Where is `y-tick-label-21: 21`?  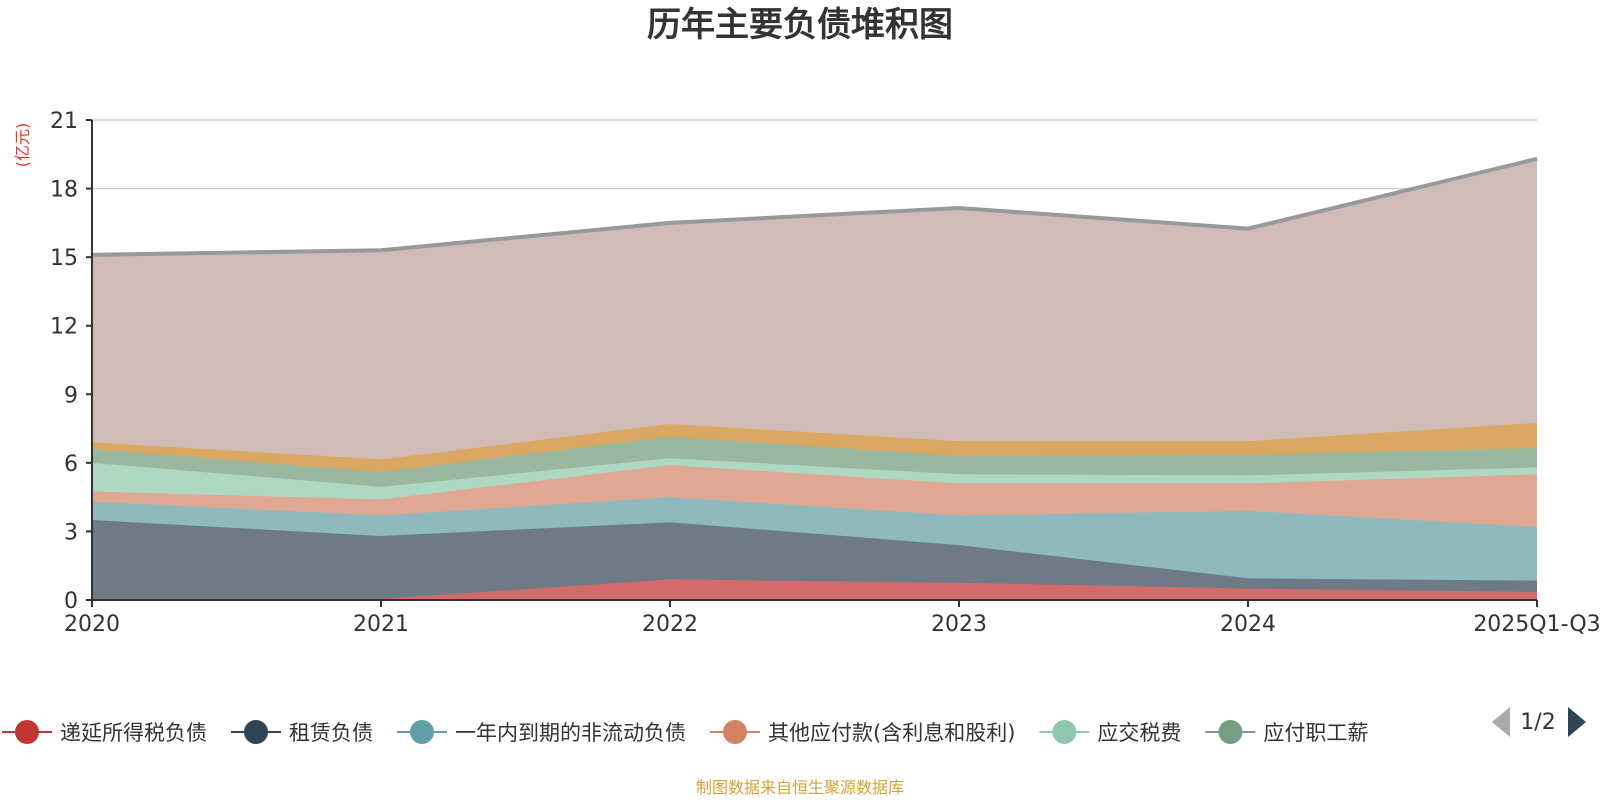
y-tick-label-21: 21 is located at coordinates (64, 121).